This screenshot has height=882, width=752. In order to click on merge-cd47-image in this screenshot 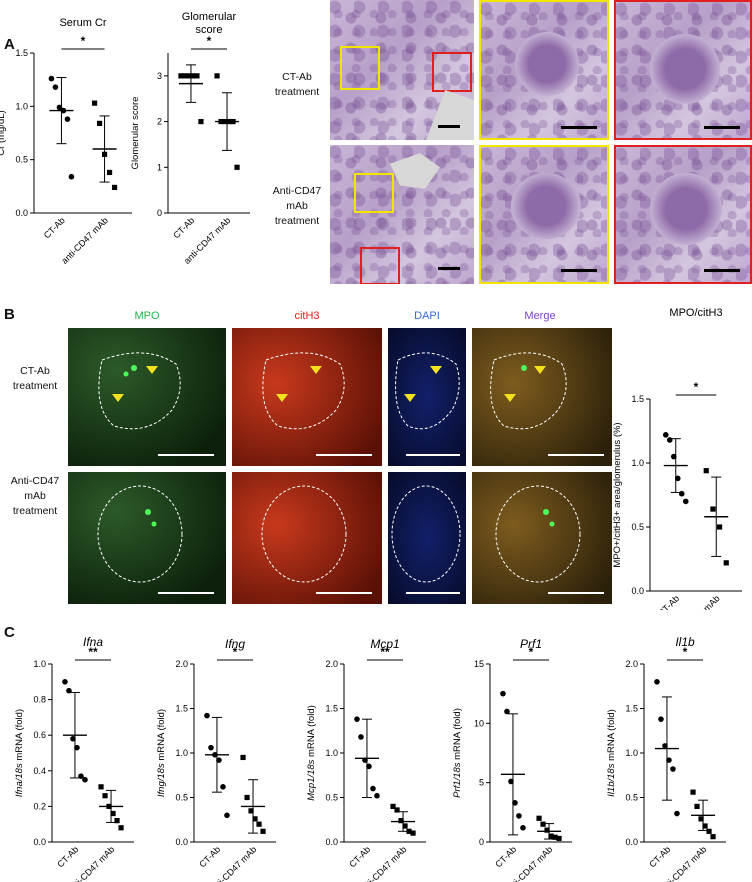, I will do `click(542, 538)`.